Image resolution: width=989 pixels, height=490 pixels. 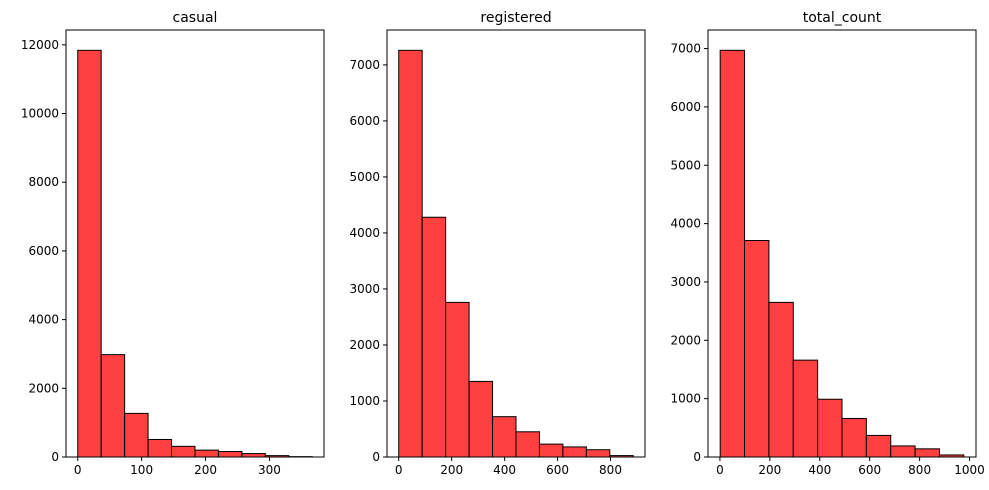 What do you see at coordinates (195, 18) in the screenshot?
I see `chart-title: casual` at bounding box center [195, 18].